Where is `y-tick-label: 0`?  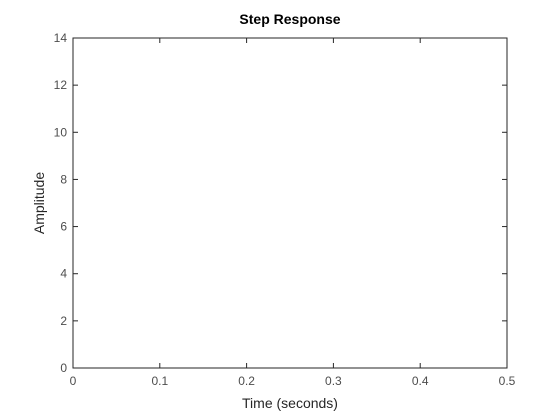 y-tick-label: 0 is located at coordinates (63, 368).